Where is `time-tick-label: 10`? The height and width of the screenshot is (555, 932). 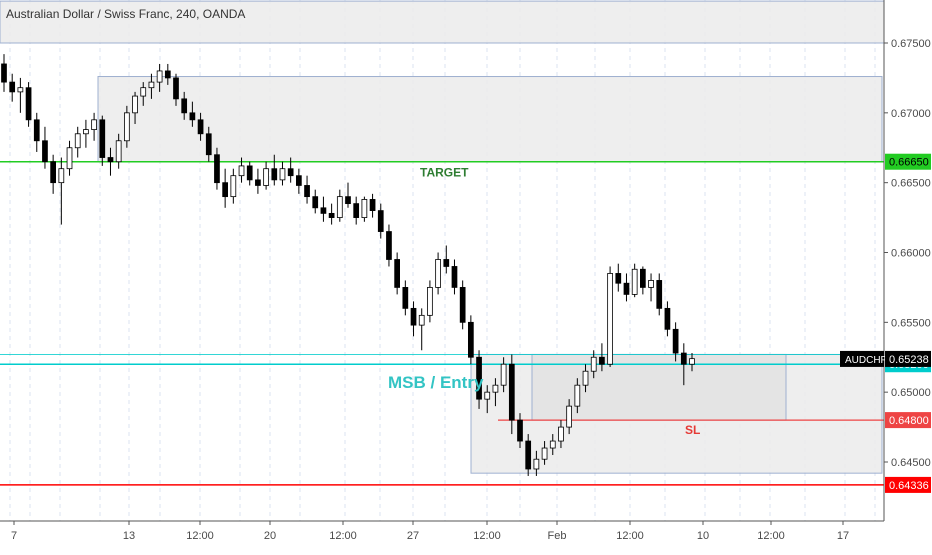 time-tick-label: 10 is located at coordinates (703, 536).